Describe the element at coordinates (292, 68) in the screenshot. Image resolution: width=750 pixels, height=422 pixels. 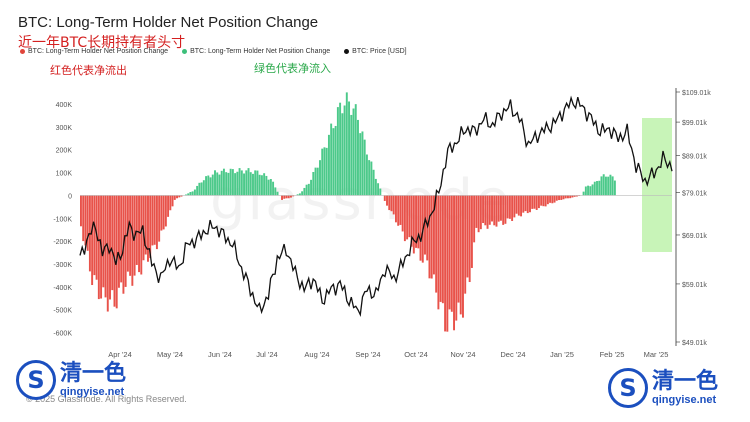
I see `annotation-inflow: 绿色代表净流入` at that location.